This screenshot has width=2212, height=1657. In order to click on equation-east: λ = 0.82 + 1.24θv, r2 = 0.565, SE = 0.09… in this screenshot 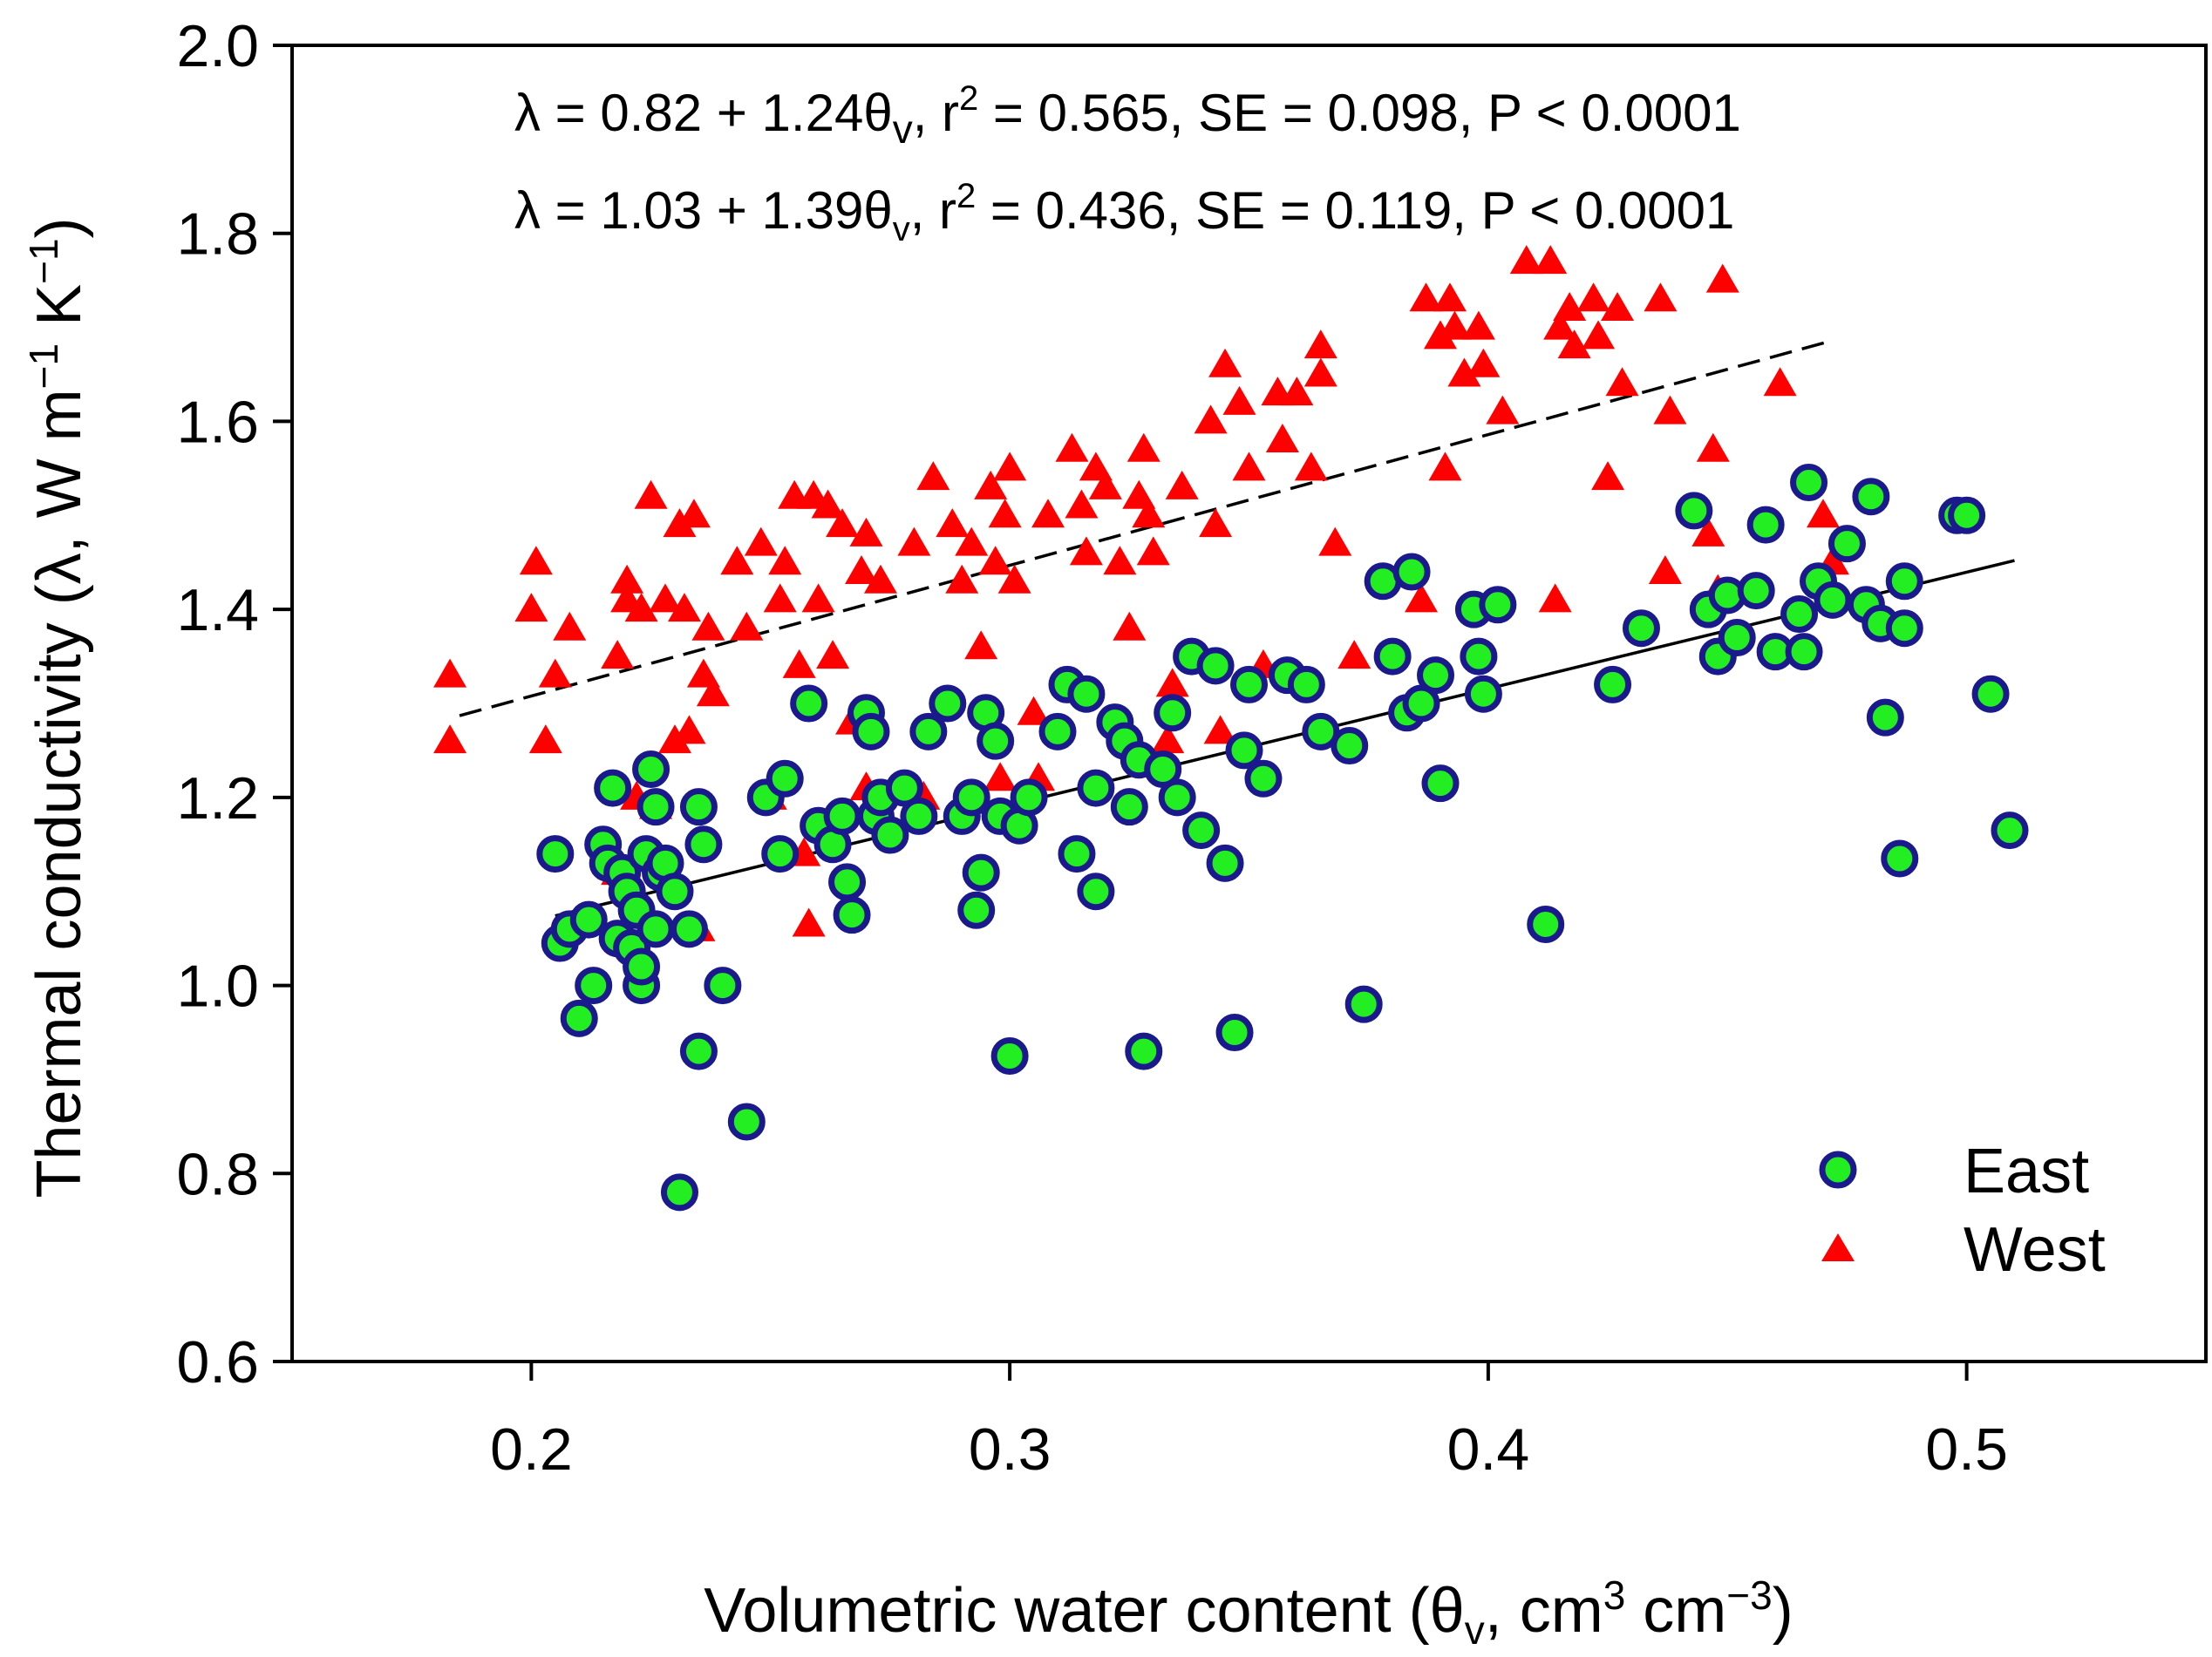, I will do `click(1127, 116)`.